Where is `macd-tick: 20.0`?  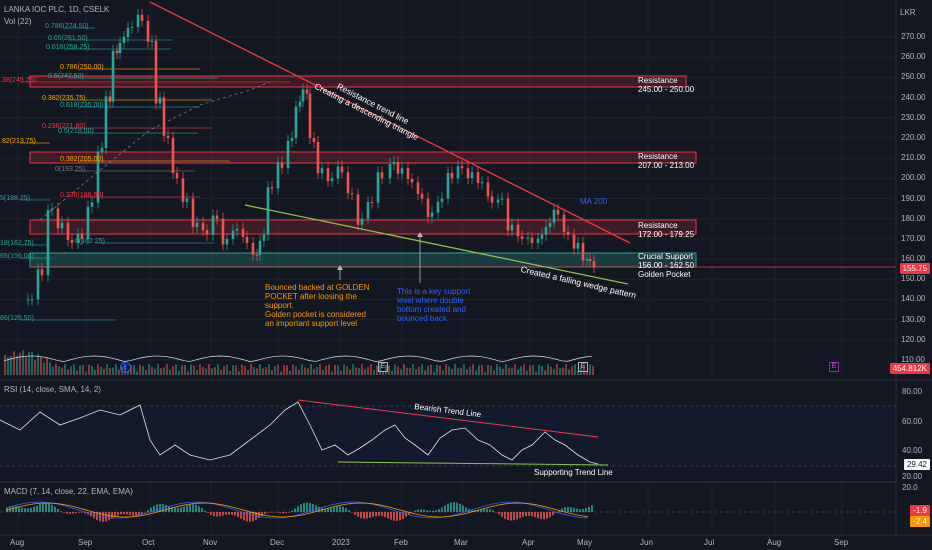 macd-tick: 20.0 is located at coordinates (910, 487).